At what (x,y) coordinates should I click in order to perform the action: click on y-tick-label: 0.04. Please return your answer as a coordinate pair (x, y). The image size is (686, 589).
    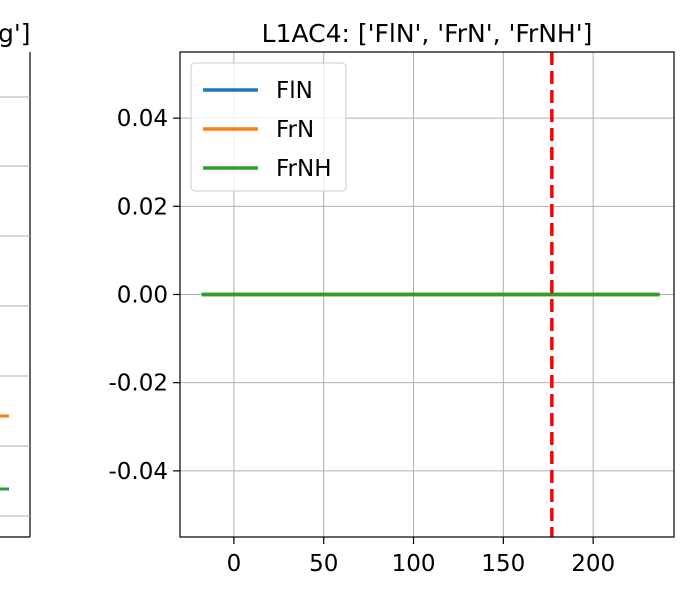
    Looking at the image, I should click on (142, 119).